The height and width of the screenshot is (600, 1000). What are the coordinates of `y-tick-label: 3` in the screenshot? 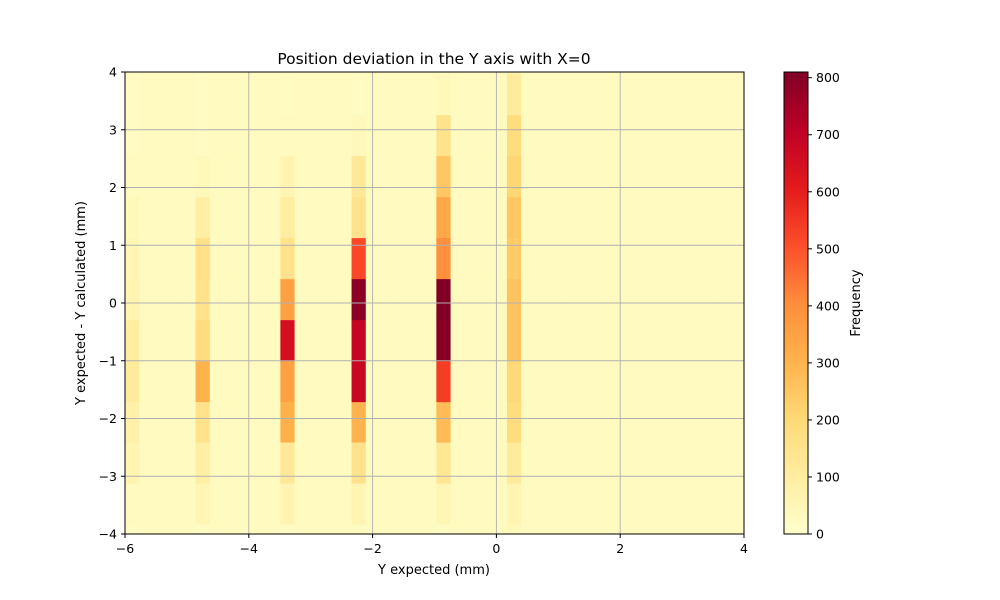 It's located at (113, 129).